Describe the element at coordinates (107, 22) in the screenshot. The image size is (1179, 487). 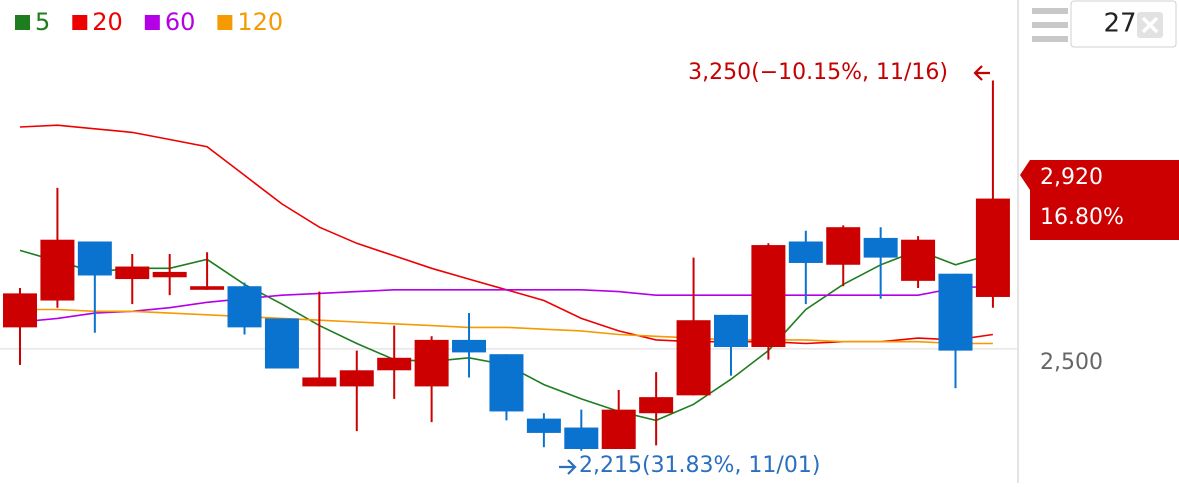
I see `legend-label: 20` at that location.